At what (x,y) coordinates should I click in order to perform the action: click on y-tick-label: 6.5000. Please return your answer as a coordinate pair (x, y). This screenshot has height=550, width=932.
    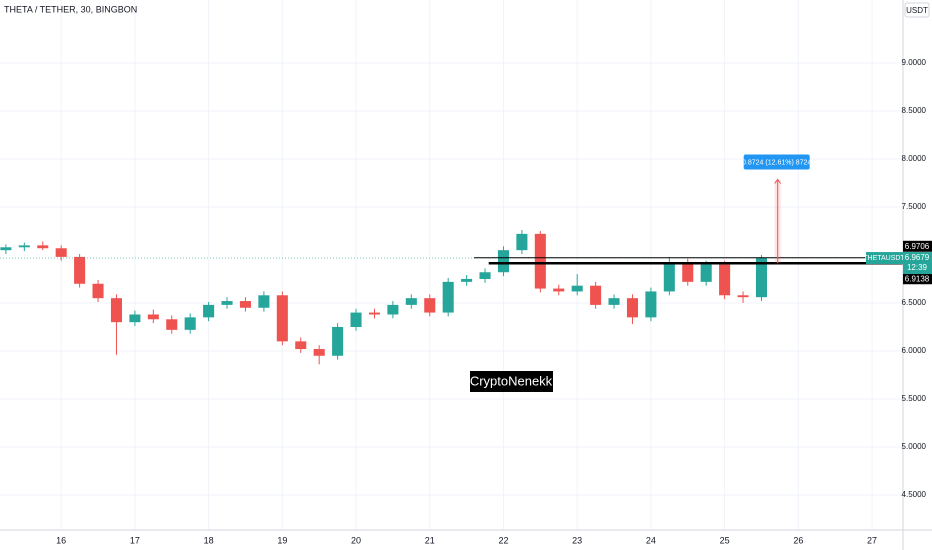
    Looking at the image, I should click on (914, 302).